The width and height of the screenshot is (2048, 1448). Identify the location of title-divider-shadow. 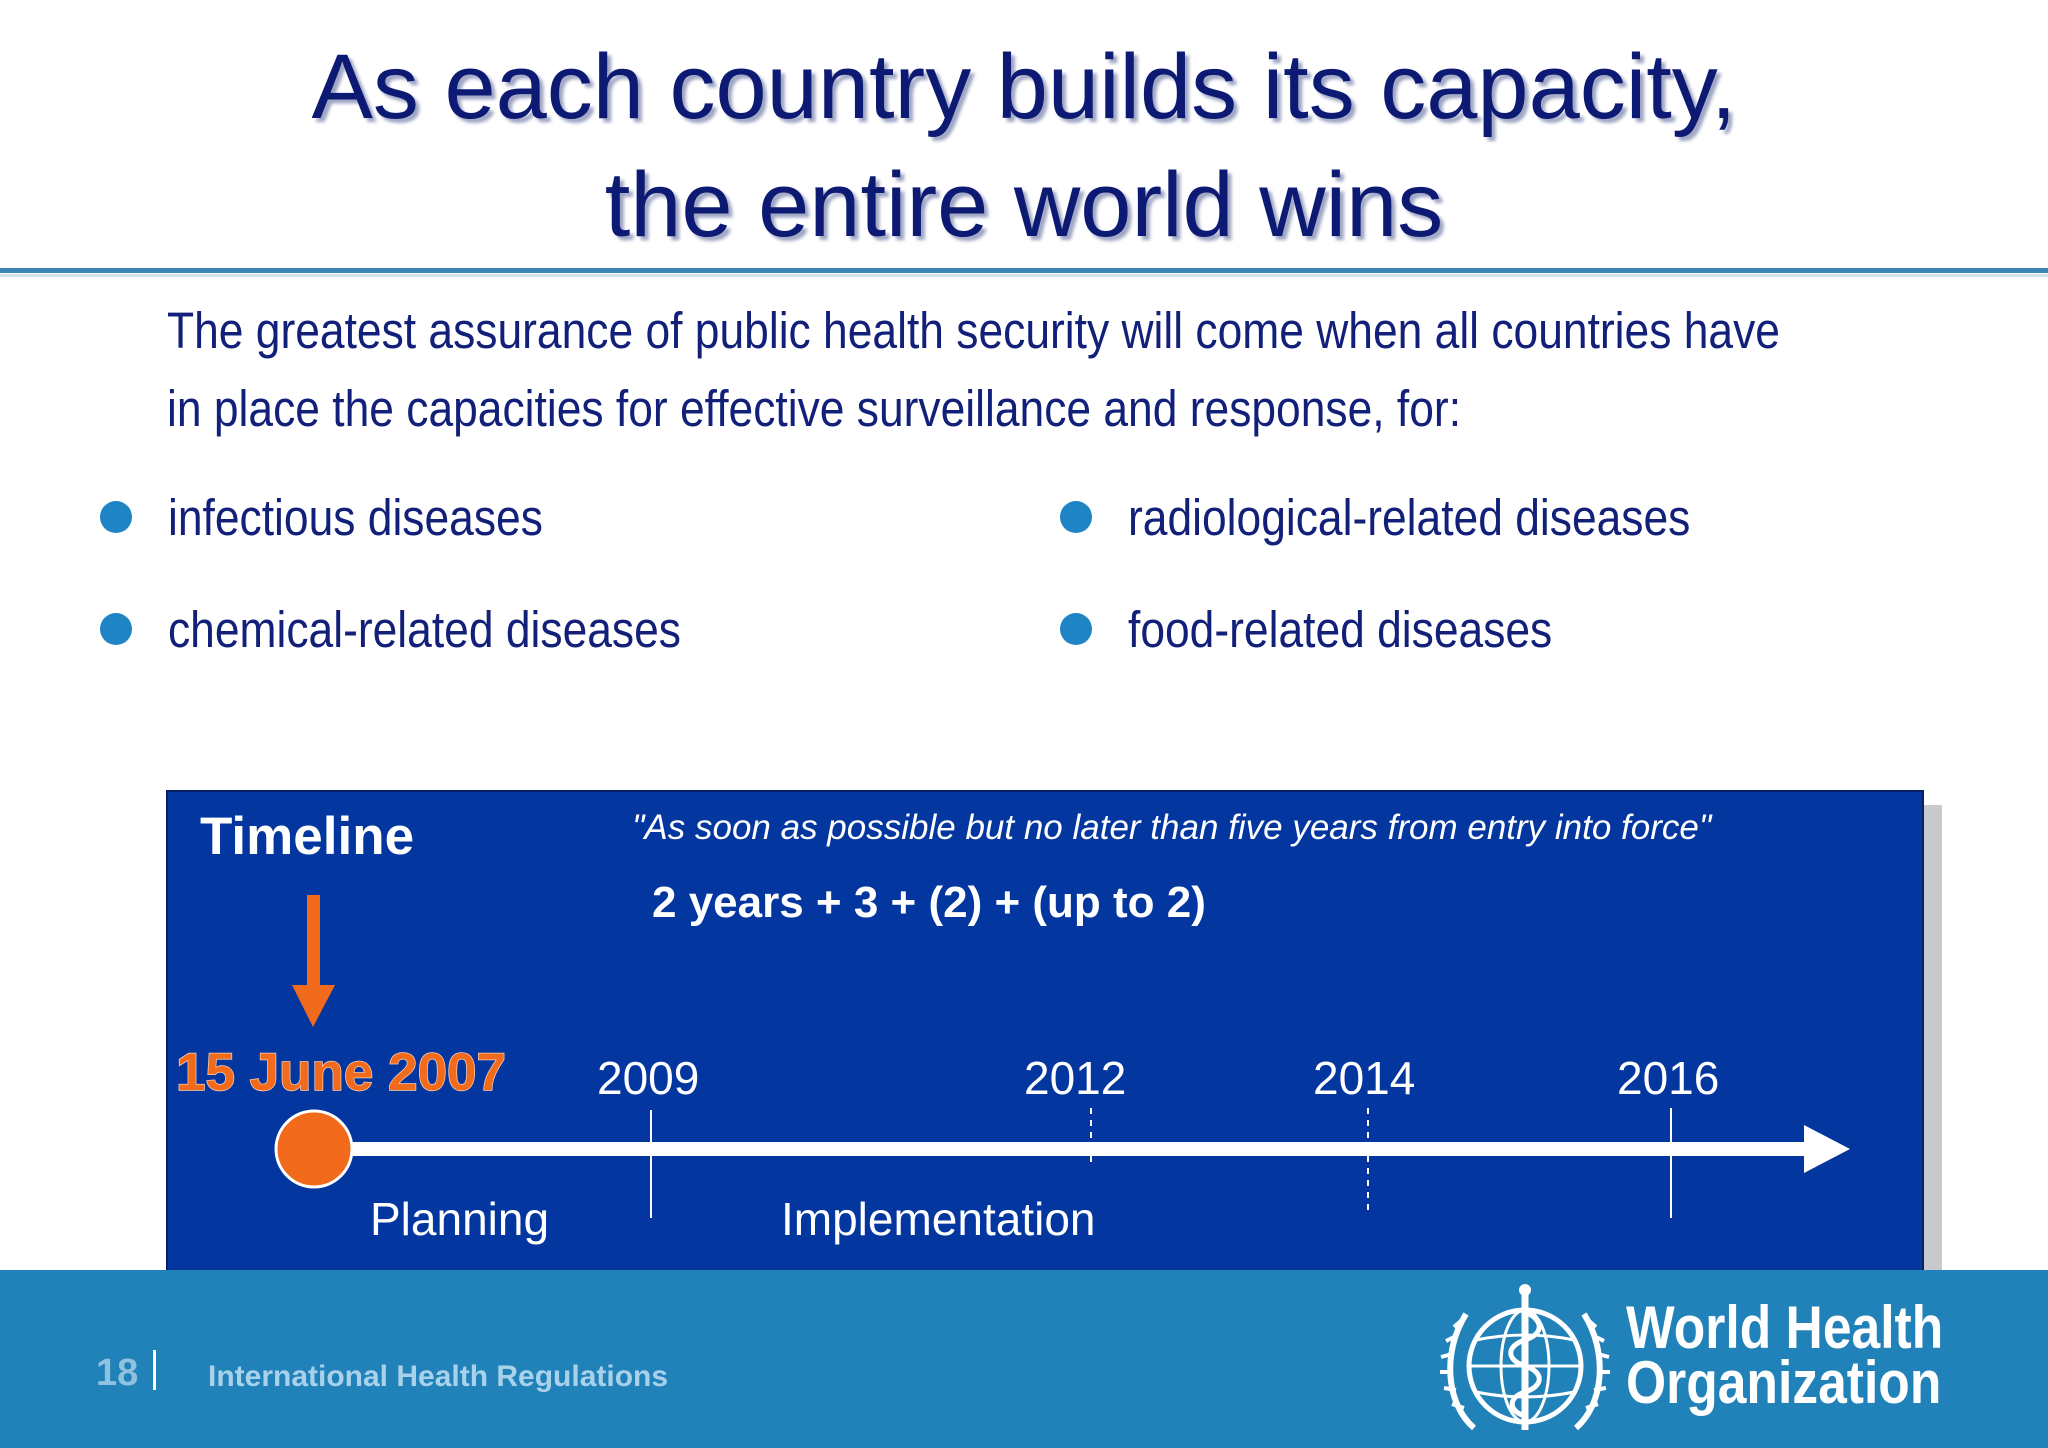
(1024, 275).